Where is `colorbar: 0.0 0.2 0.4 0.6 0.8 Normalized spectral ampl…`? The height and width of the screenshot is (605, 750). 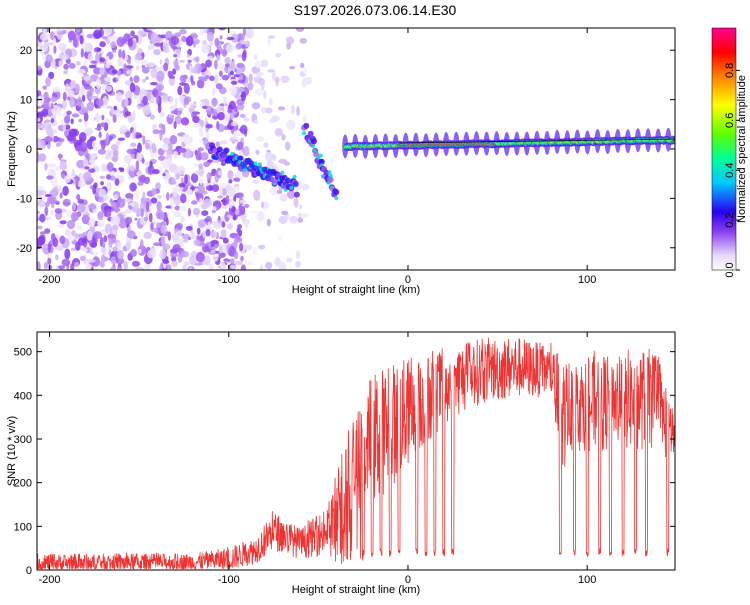 colorbar: 0.0 0.2 0.4 0.6 0.8 Normalized spectral ampl… is located at coordinates (729, 152).